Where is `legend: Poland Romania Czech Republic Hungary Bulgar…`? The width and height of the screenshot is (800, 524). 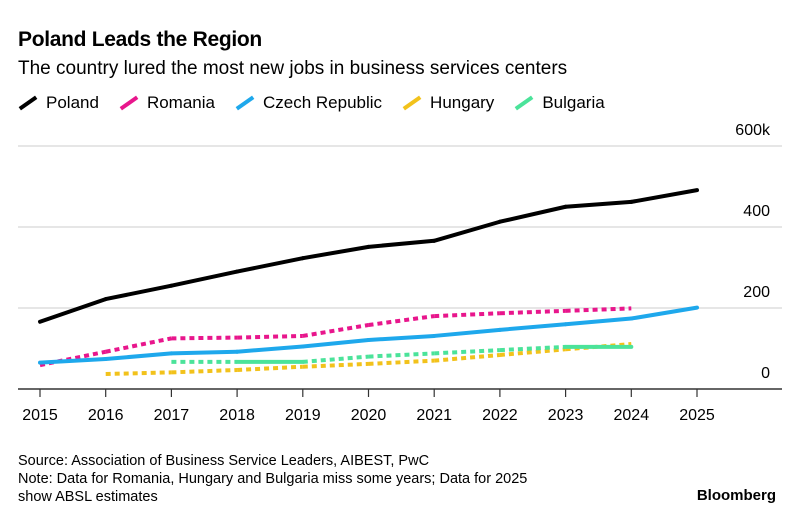 legend: Poland Romania Czech Republic Hungary Bulgar… is located at coordinates (311, 103).